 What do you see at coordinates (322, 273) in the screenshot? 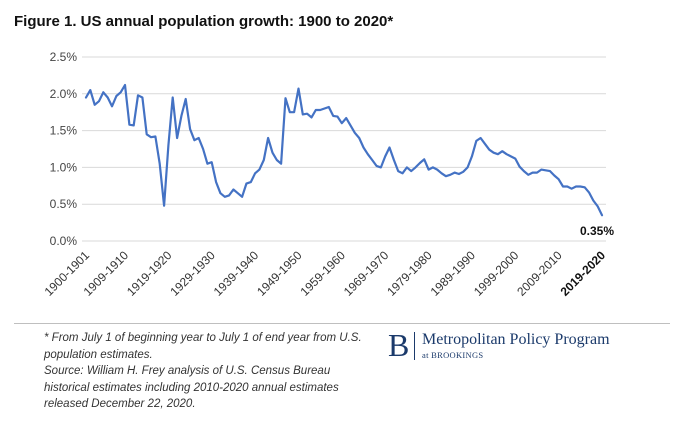
I see `x-tick-label: 1959-1960` at bounding box center [322, 273].